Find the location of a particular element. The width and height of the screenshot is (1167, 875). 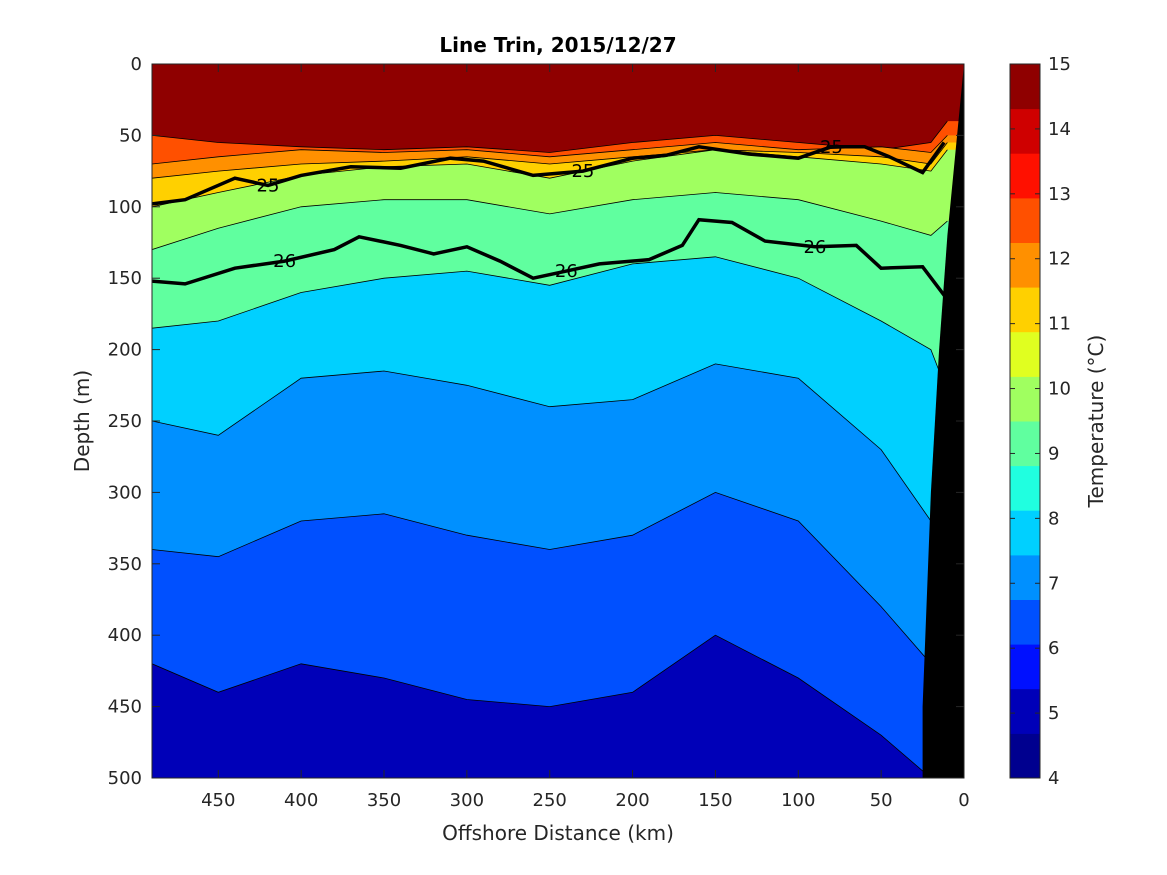

band-5c is located at coordinates (558, 706).